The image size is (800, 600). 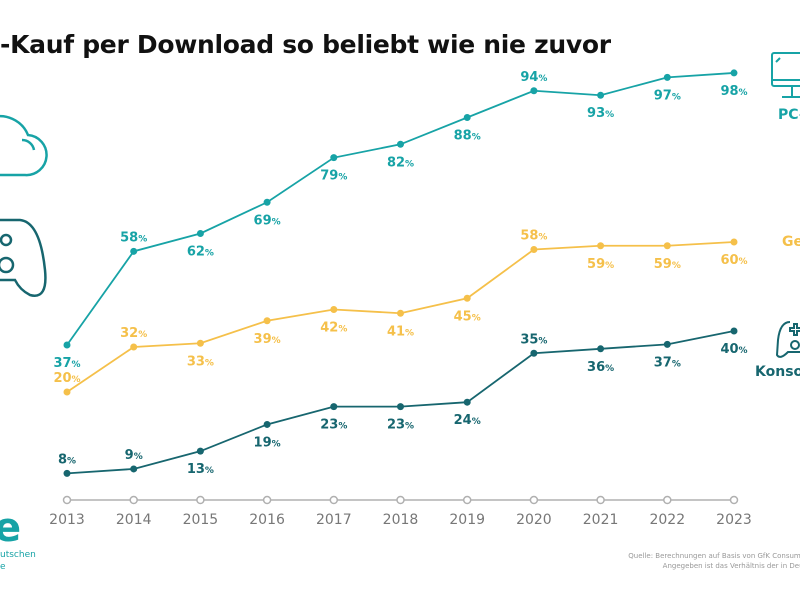 I want to click on x-tick-label: 2014, so click(x=134, y=520).